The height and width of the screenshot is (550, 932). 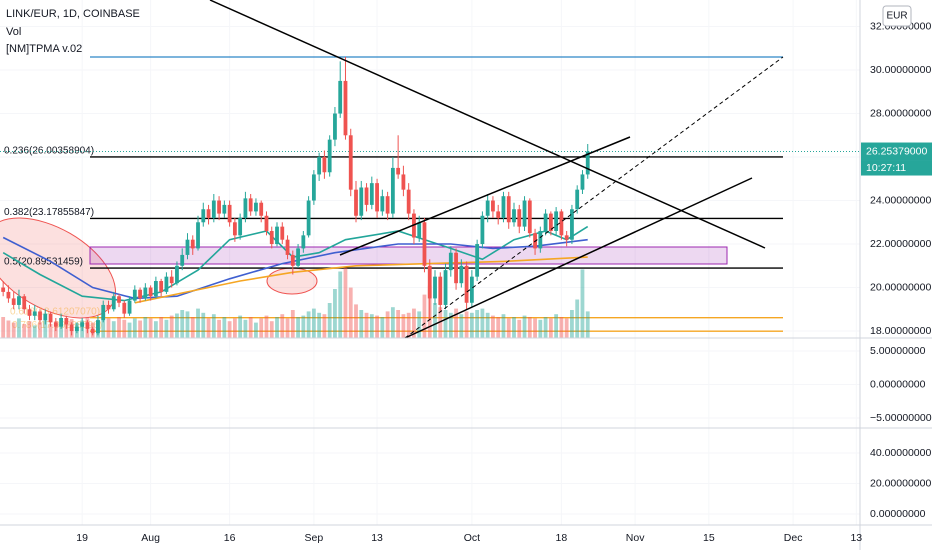 What do you see at coordinates (900, 483) in the screenshot?
I see `y-tick-label: 20.00000000` at bounding box center [900, 483].